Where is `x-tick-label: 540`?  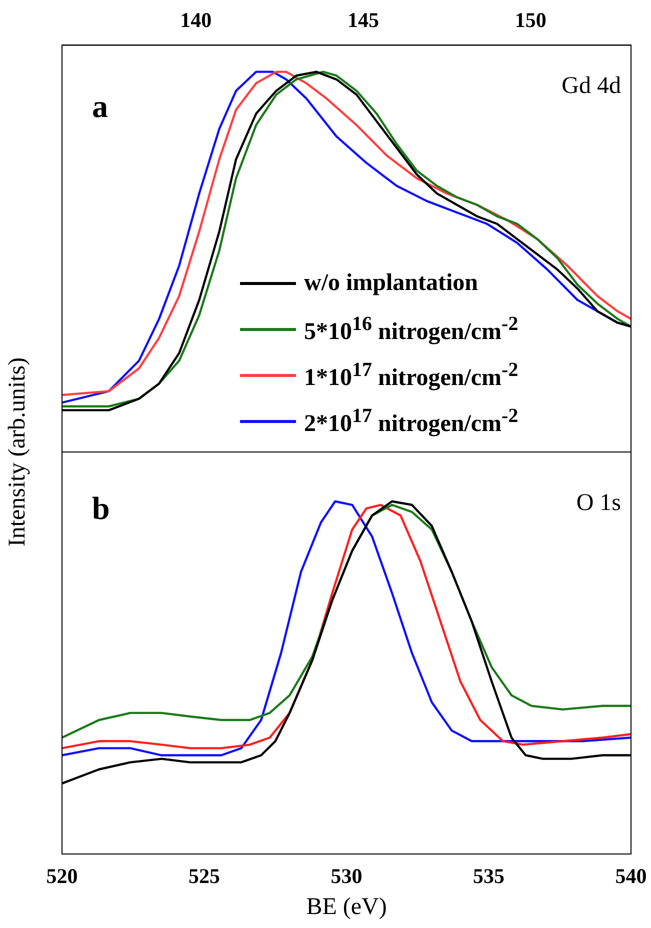
x-tick-label: 540 is located at coordinates (631, 876).